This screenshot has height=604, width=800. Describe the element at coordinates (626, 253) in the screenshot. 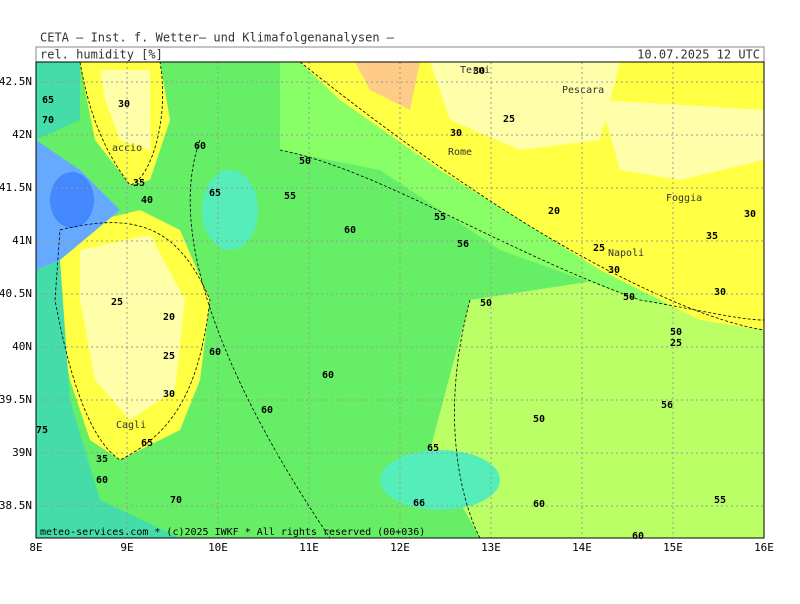

I see `city-label: Napoli` at that location.